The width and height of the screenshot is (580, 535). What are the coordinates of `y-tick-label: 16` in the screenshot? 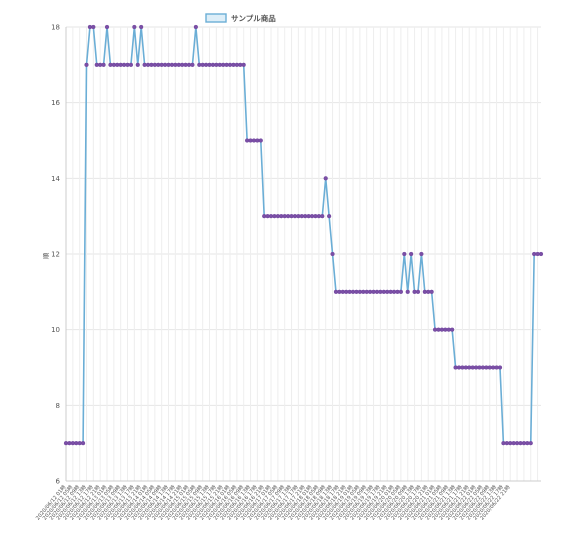 It's located at (55, 103).